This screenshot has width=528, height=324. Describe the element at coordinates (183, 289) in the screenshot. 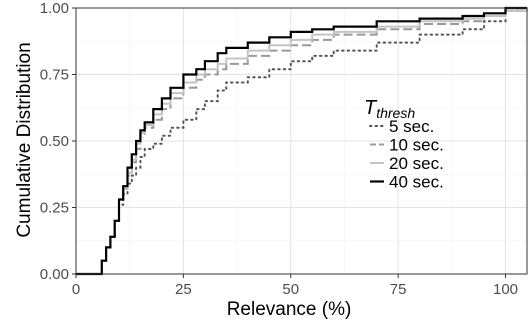

I see `x-tick-label: 25` at that location.